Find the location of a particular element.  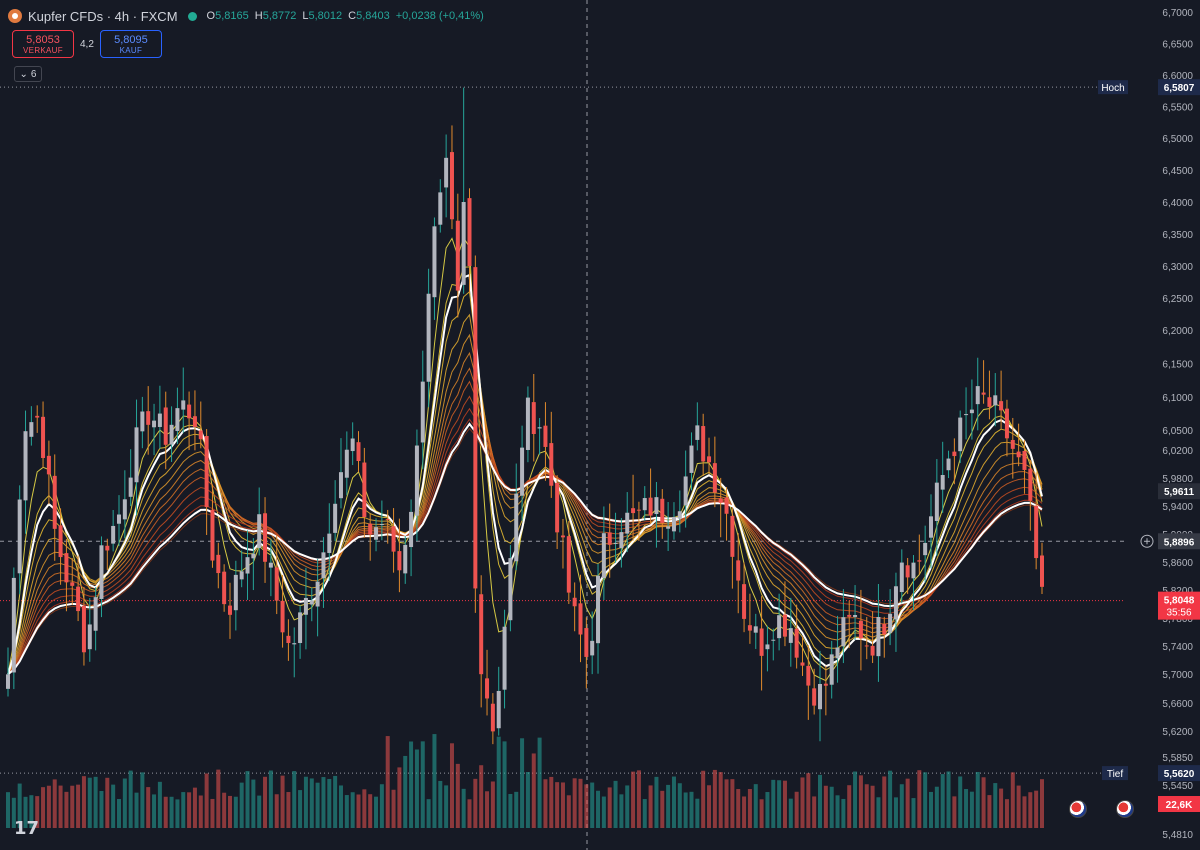

ohlc-high: H5,8772 is located at coordinates (275, 16).